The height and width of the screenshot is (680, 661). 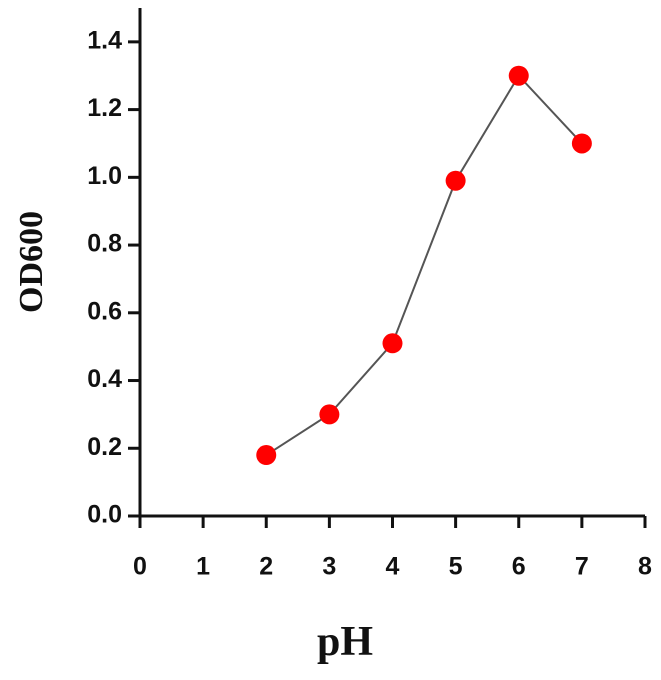 I want to click on y-tick-label: 0.4, so click(x=104, y=379).